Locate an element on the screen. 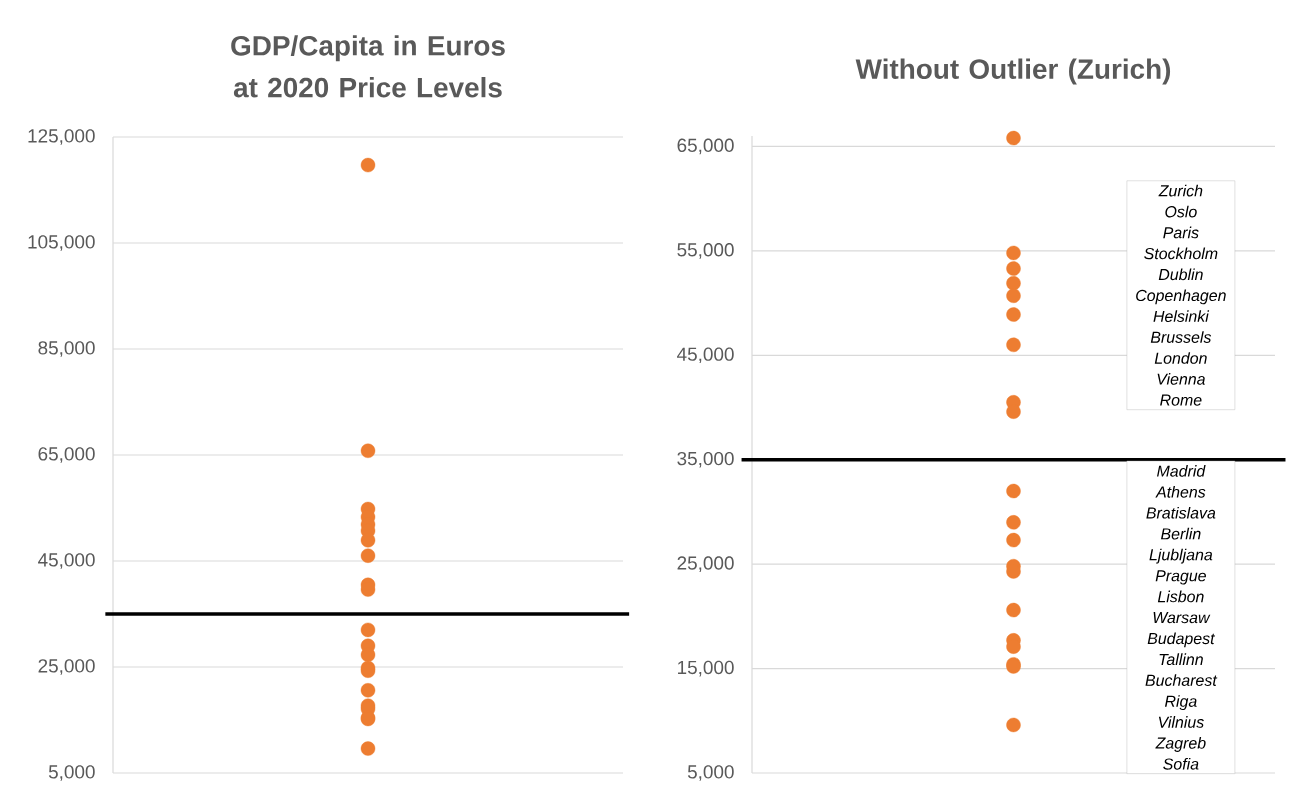  text: Madrid Athens Bratislava Berlin Ljubljana Prague Lisbon Warsaw Budapest Tallinn Bucharest Riga Vilnius Zagreb Sofia is located at coordinates (1181, 617).